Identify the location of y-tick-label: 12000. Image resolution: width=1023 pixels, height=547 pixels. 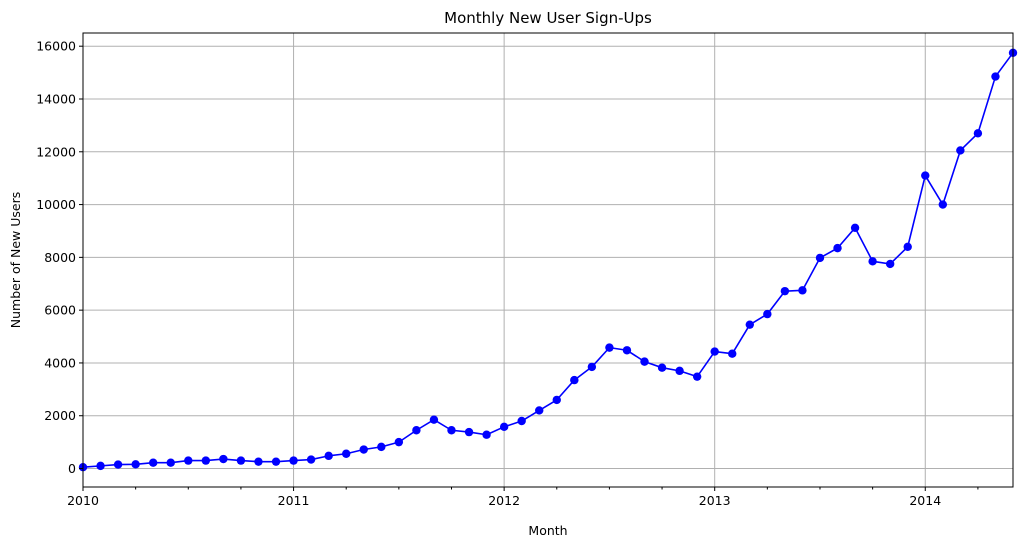
(56, 151).